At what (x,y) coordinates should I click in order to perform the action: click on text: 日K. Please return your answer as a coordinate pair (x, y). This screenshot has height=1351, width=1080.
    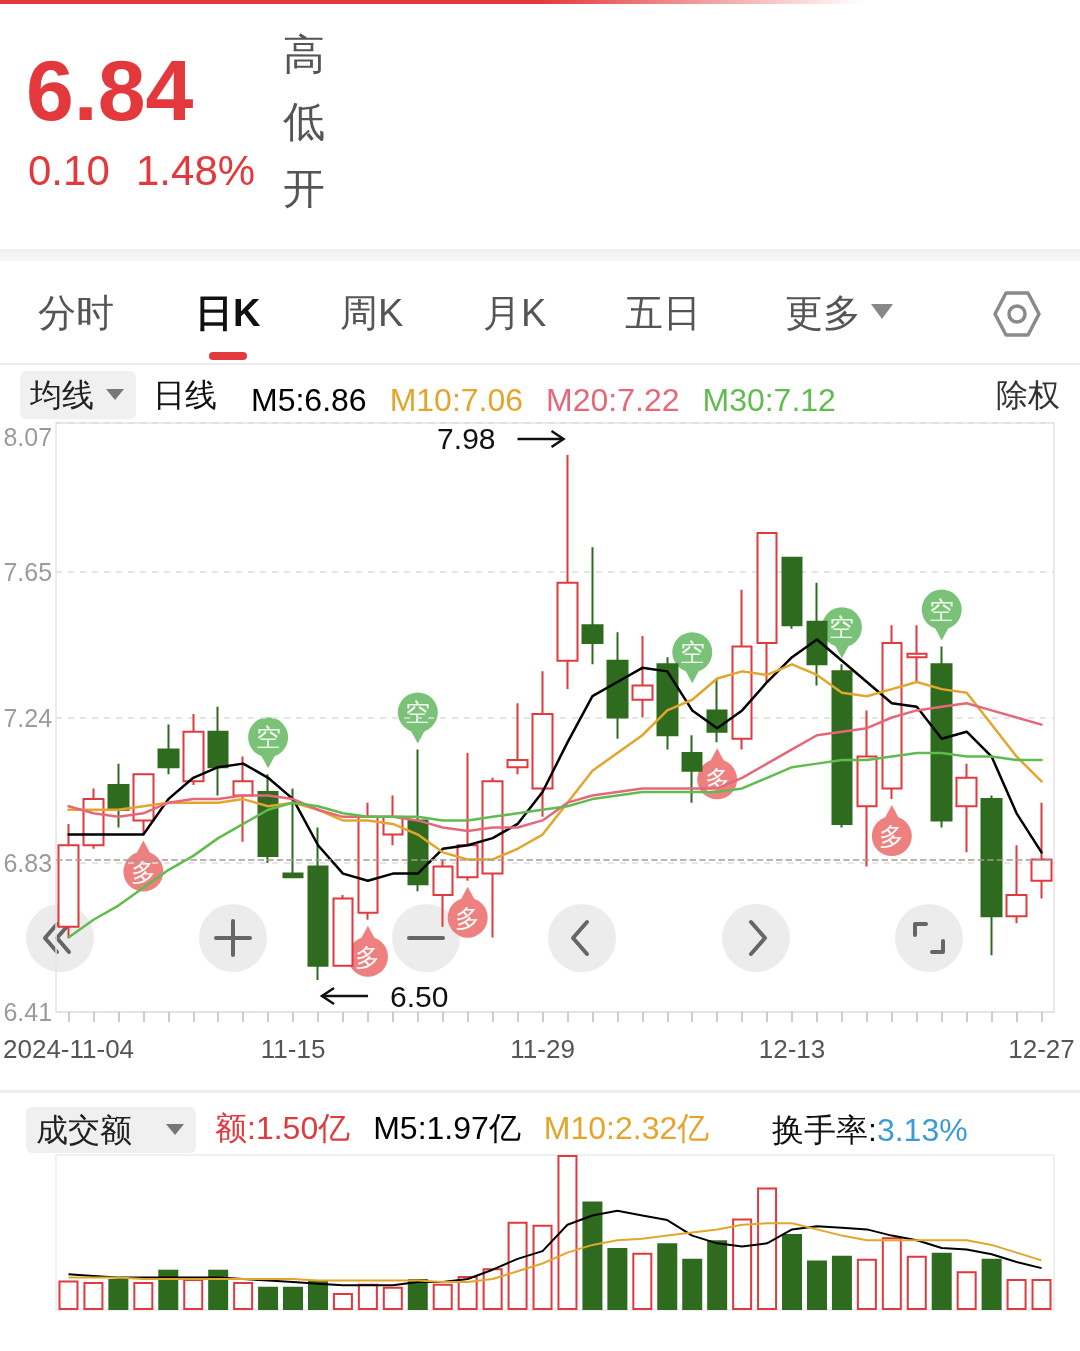
    Looking at the image, I should click on (228, 313).